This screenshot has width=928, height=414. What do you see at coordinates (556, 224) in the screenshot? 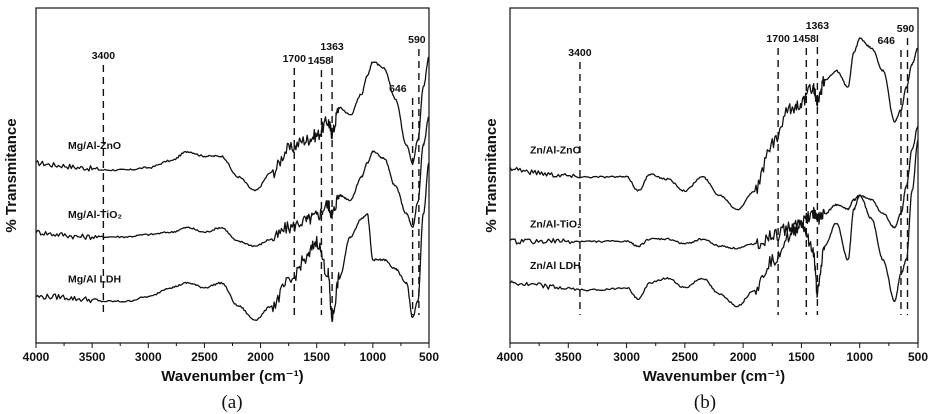
I see `series-label: Zn/Al-TiO₂` at bounding box center [556, 224].